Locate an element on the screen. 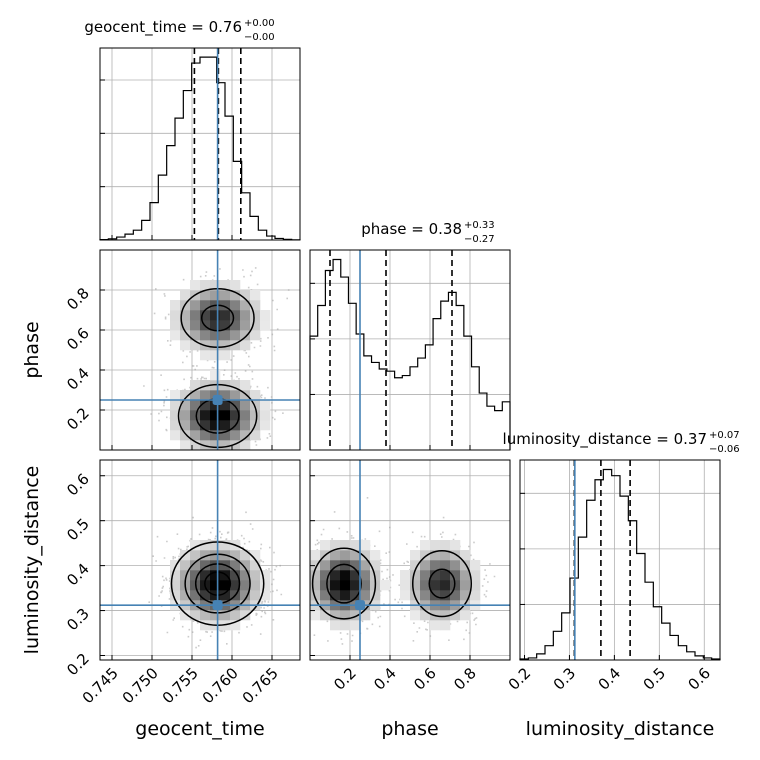 The height and width of the screenshot is (760, 760). histogram-luminosity_distance is located at coordinates (620, 564).